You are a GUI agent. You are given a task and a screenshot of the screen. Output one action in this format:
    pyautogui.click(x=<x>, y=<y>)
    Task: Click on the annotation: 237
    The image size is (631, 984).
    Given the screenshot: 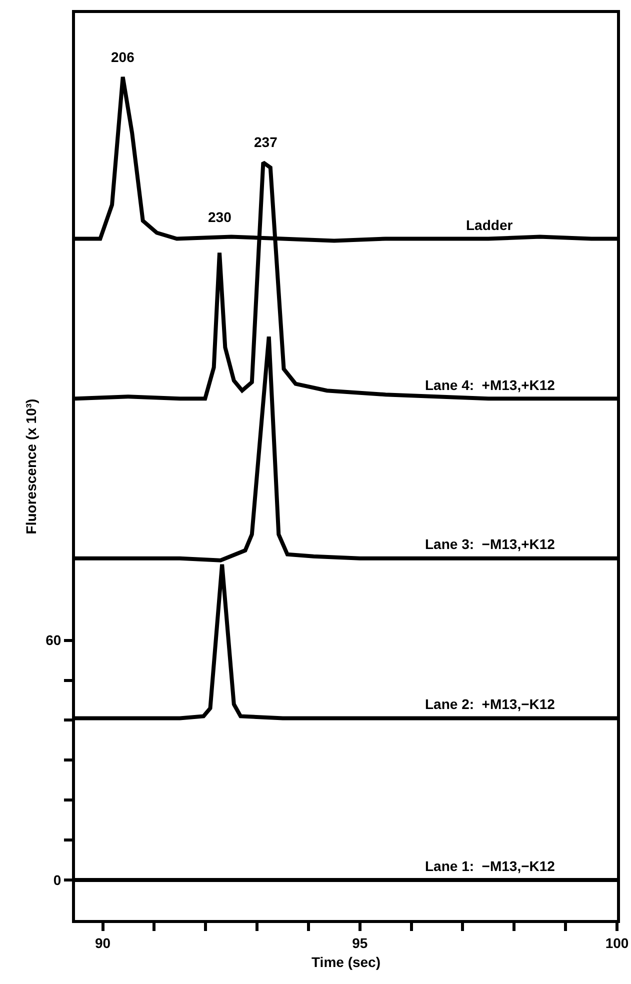 What is the action you would take?
    pyautogui.click(x=266, y=142)
    